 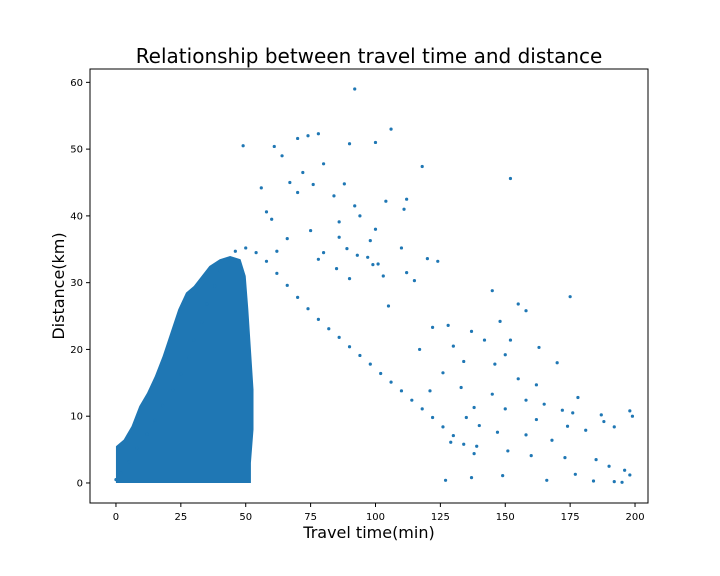 What do you see at coordinates (116, 517) in the screenshot?
I see `x-tick-label: 0` at bounding box center [116, 517].